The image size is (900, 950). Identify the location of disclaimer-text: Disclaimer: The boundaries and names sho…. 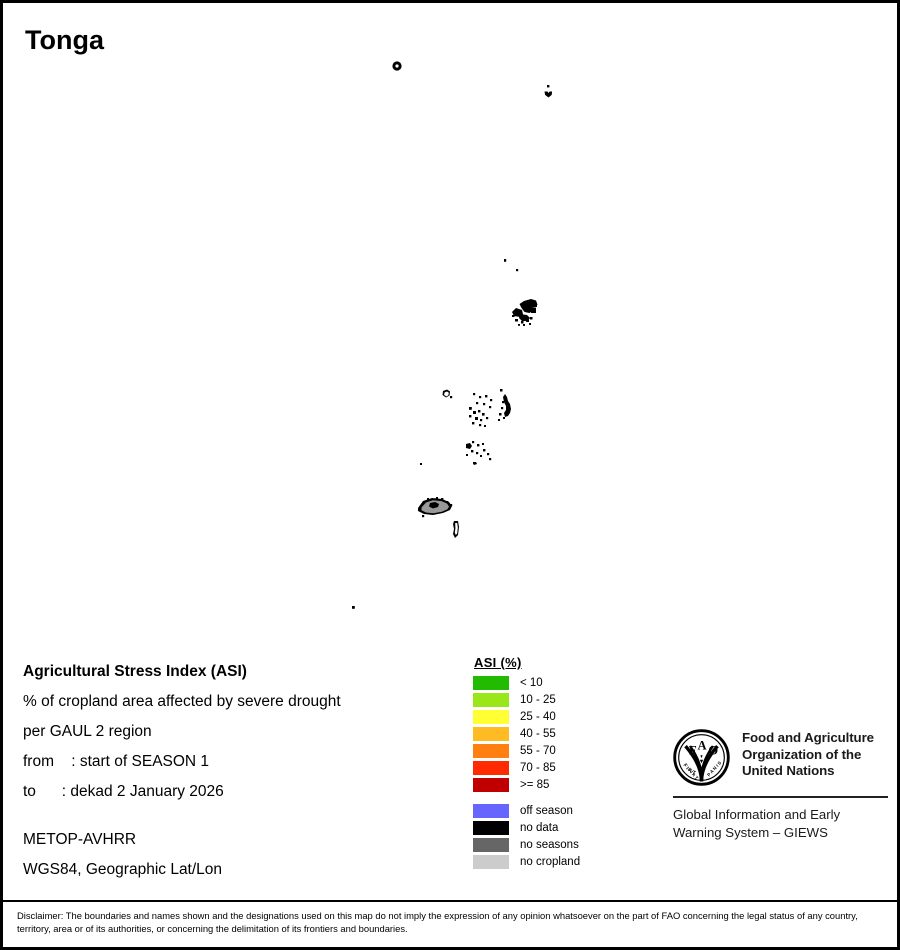
(437, 922).